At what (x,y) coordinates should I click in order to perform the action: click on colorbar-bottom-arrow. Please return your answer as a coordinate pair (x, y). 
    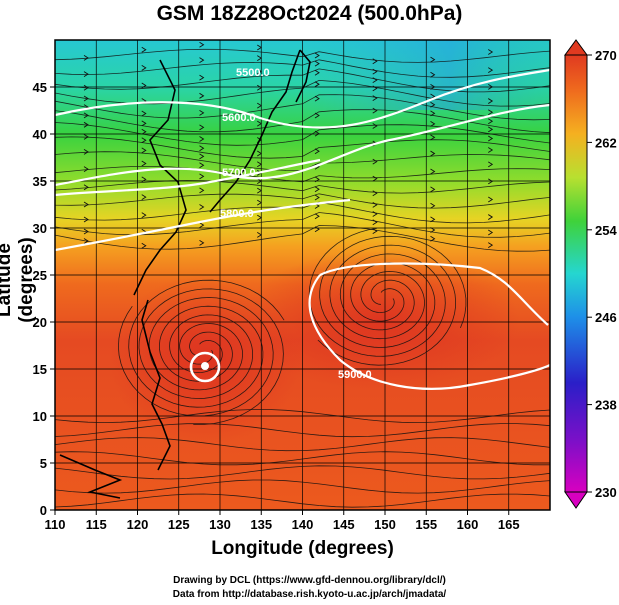
    Looking at the image, I should click on (576, 500).